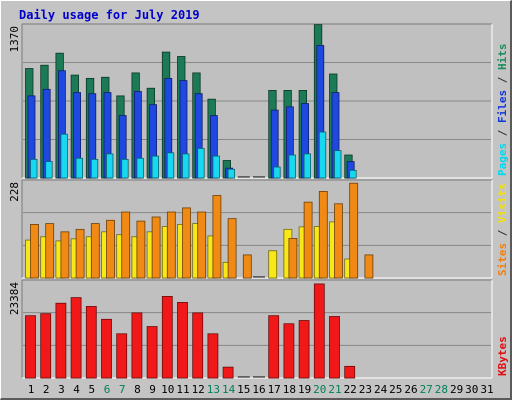 This screenshot has width=512, height=400. I want to click on x-tick-label-day-16: 16, so click(258, 389).